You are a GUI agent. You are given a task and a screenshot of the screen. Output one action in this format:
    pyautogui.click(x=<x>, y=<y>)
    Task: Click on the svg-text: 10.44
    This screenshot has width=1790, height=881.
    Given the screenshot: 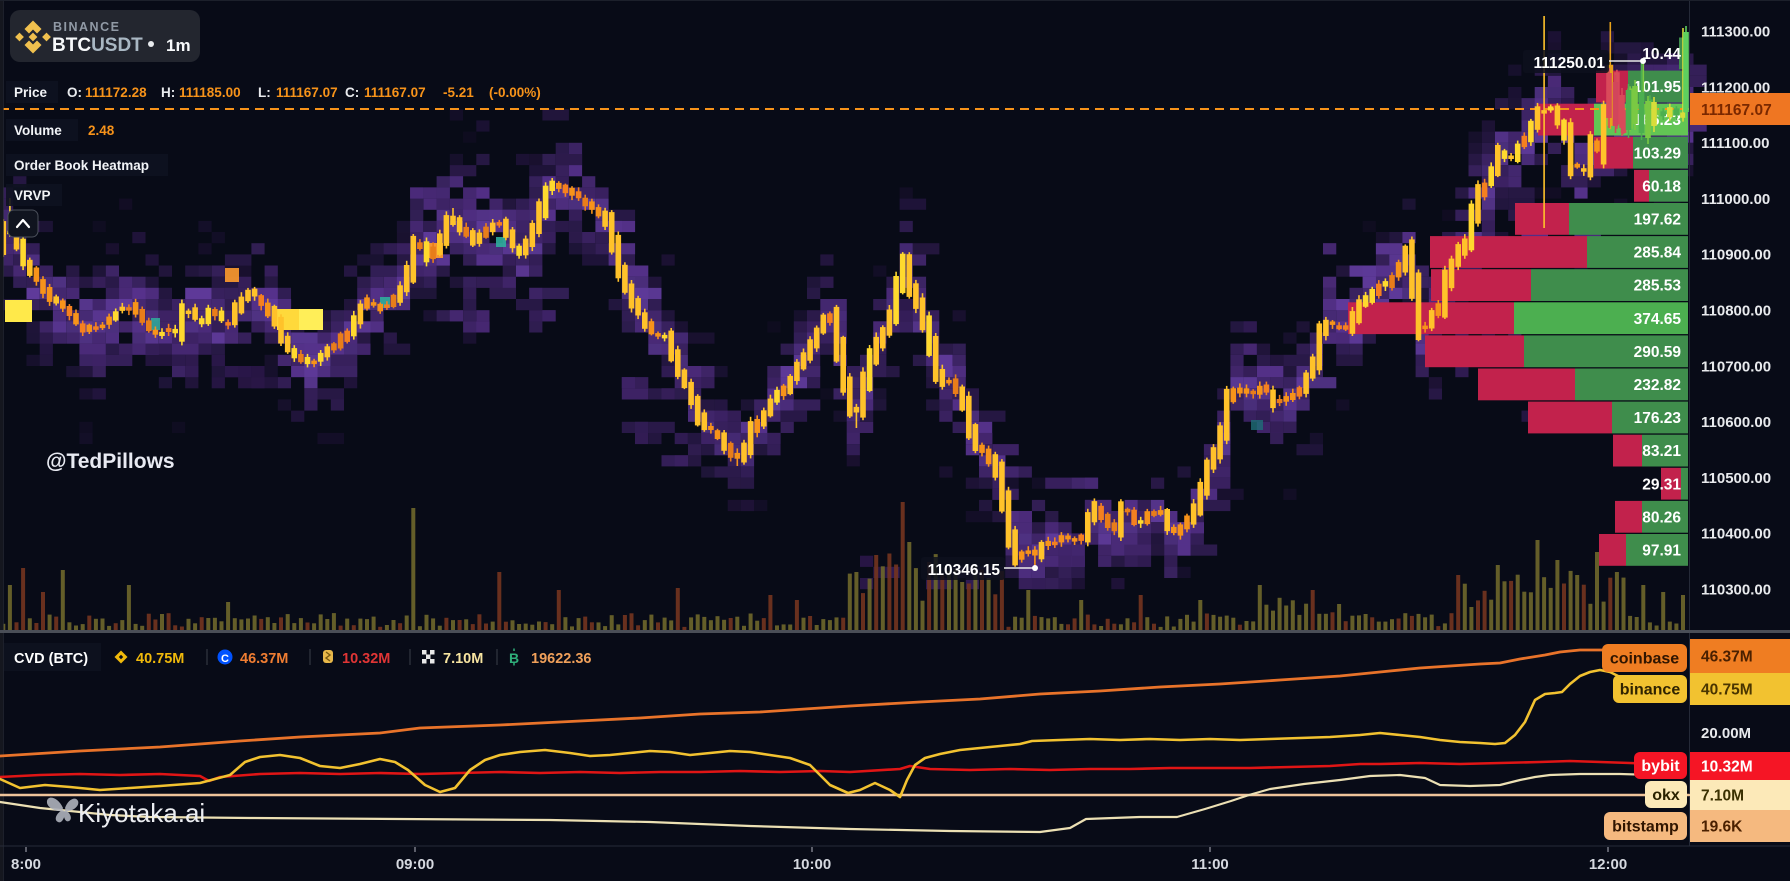 What is the action you would take?
    pyautogui.click(x=1661, y=54)
    